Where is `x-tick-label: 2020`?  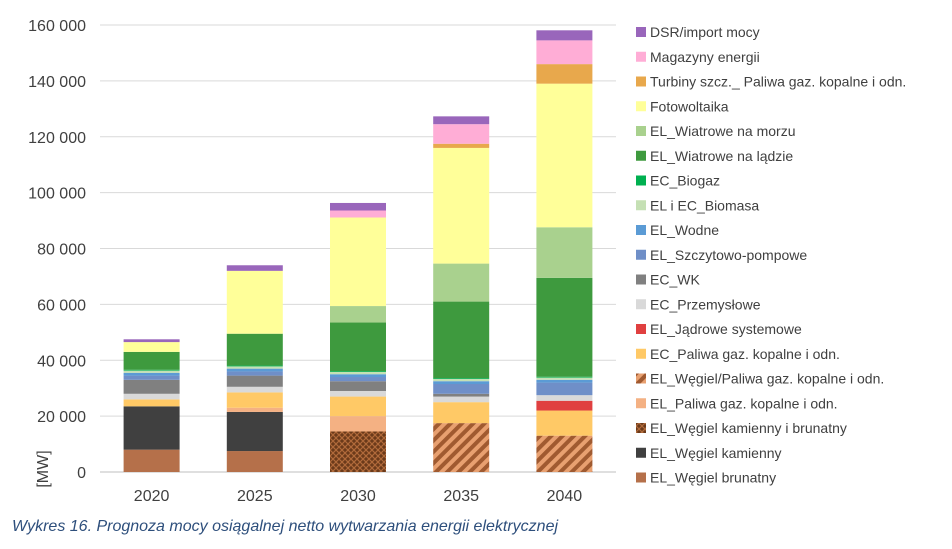 x-tick-label: 2020 is located at coordinates (152, 496).